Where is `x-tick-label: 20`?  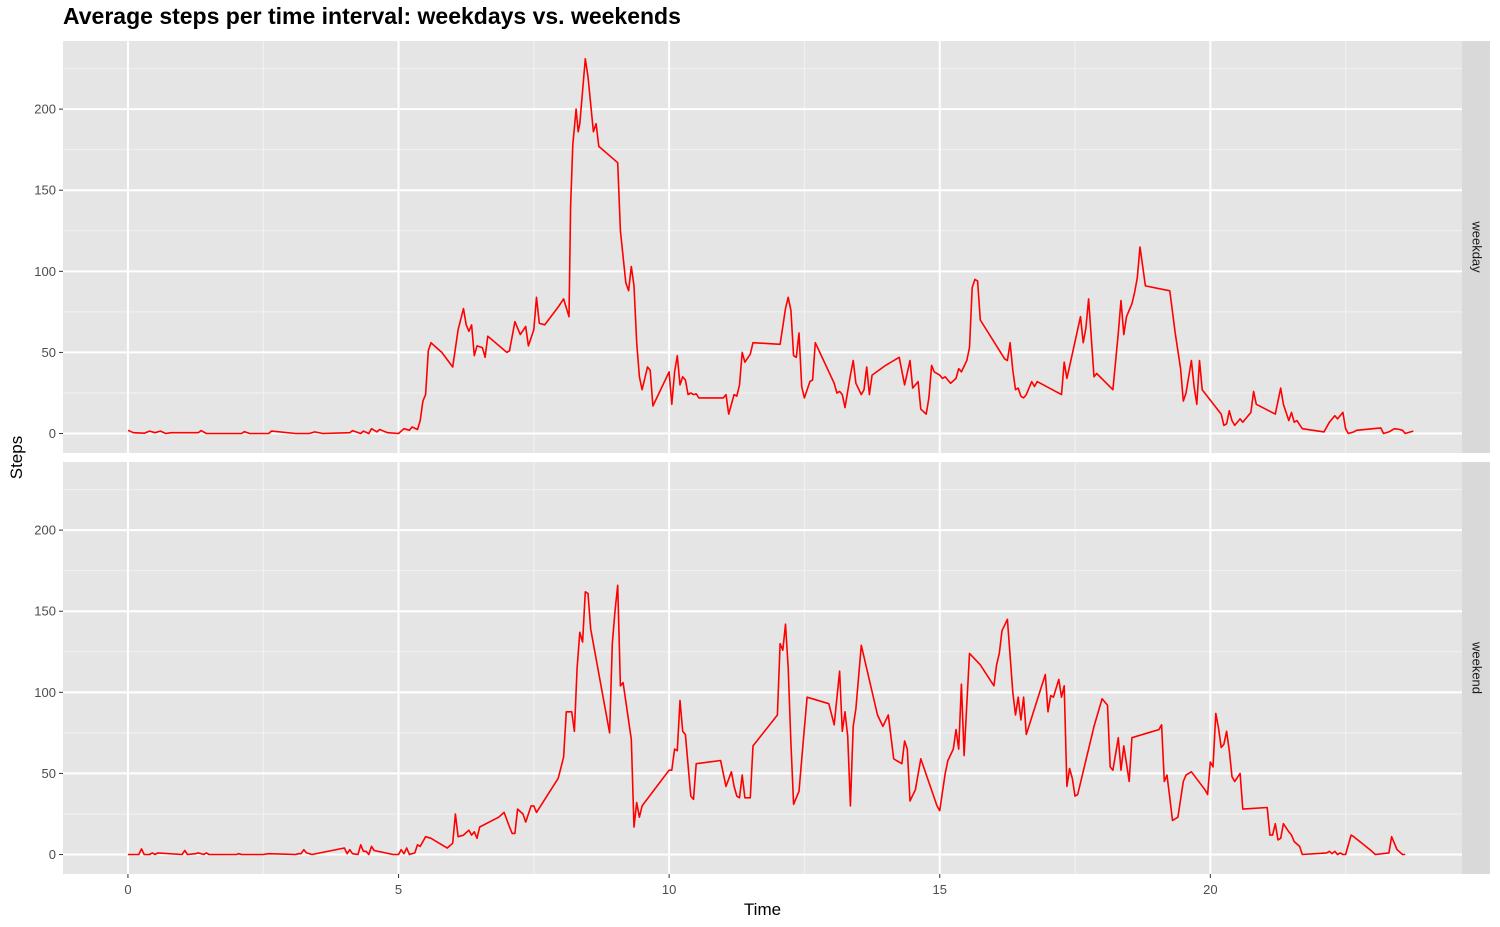
x-tick-label: 20 is located at coordinates (1210, 889).